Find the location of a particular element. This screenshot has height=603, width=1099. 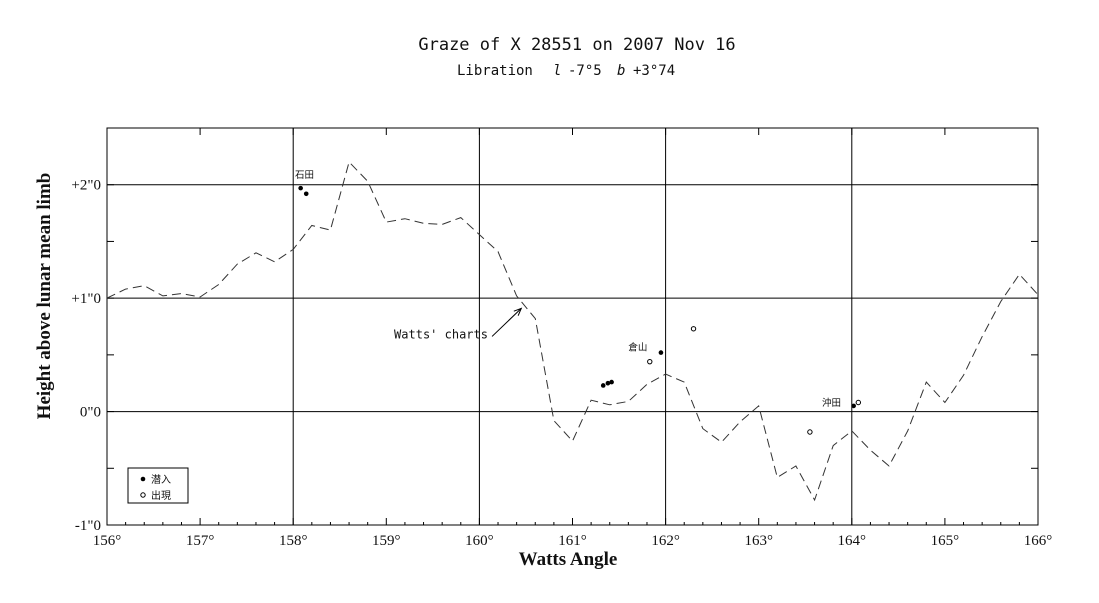

y-tick-label: +1"0 is located at coordinates (86, 299).